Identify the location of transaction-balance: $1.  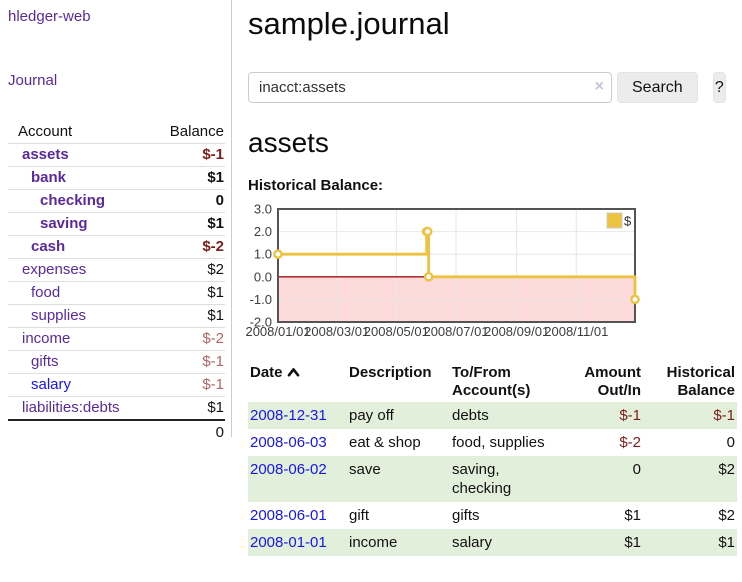
(726, 542).